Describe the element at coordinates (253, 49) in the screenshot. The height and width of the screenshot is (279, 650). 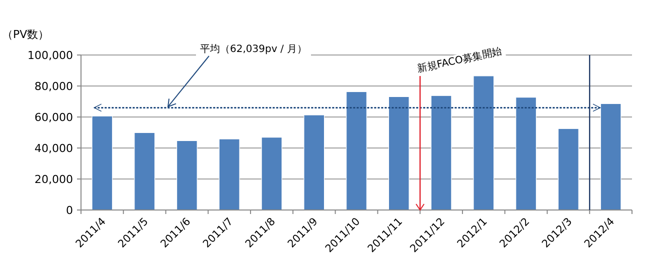
I see `ref-line-label: 平均（62,039pv / 月）` at that location.